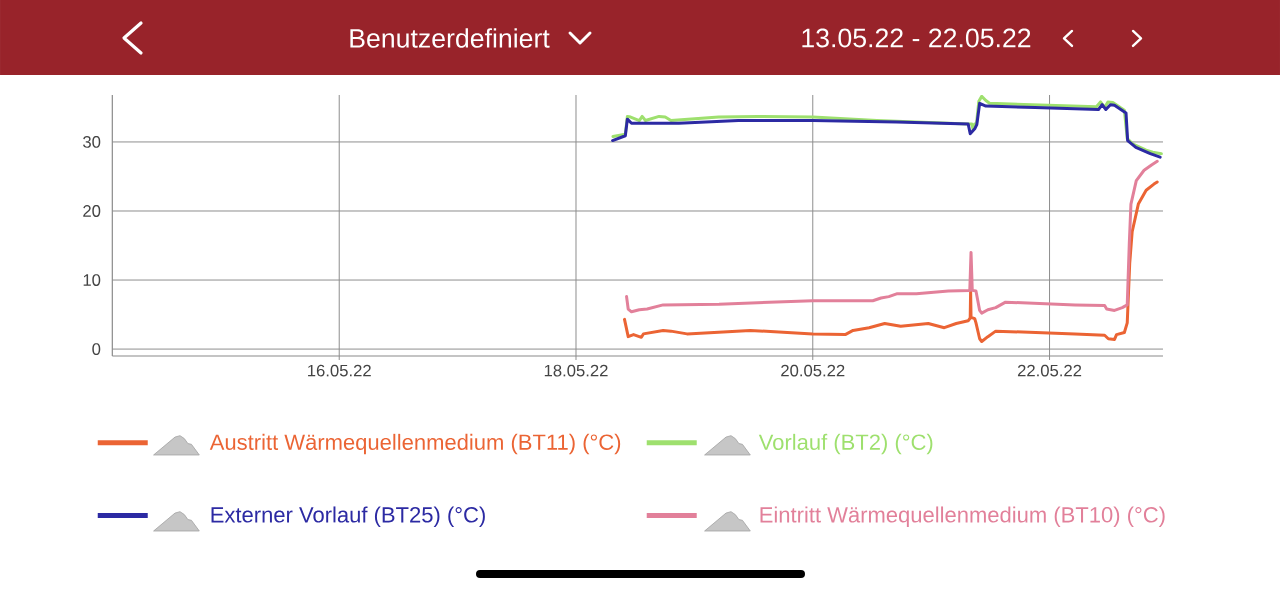 The height and width of the screenshot is (591, 1280). I want to click on text: Externer Vorlauf (BT25) (°C), so click(348, 516).